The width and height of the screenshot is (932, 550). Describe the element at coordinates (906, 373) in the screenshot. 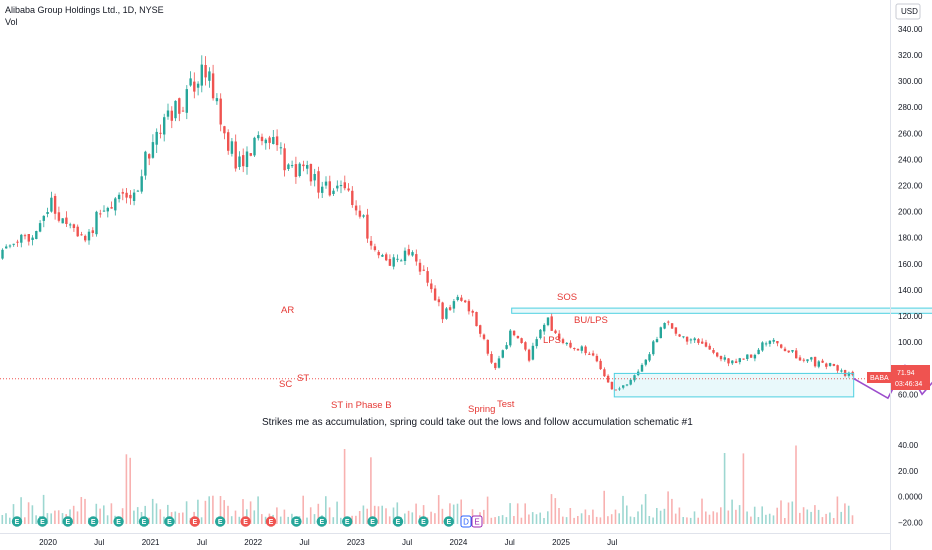

I see `price-tag-value: 71.94` at that location.